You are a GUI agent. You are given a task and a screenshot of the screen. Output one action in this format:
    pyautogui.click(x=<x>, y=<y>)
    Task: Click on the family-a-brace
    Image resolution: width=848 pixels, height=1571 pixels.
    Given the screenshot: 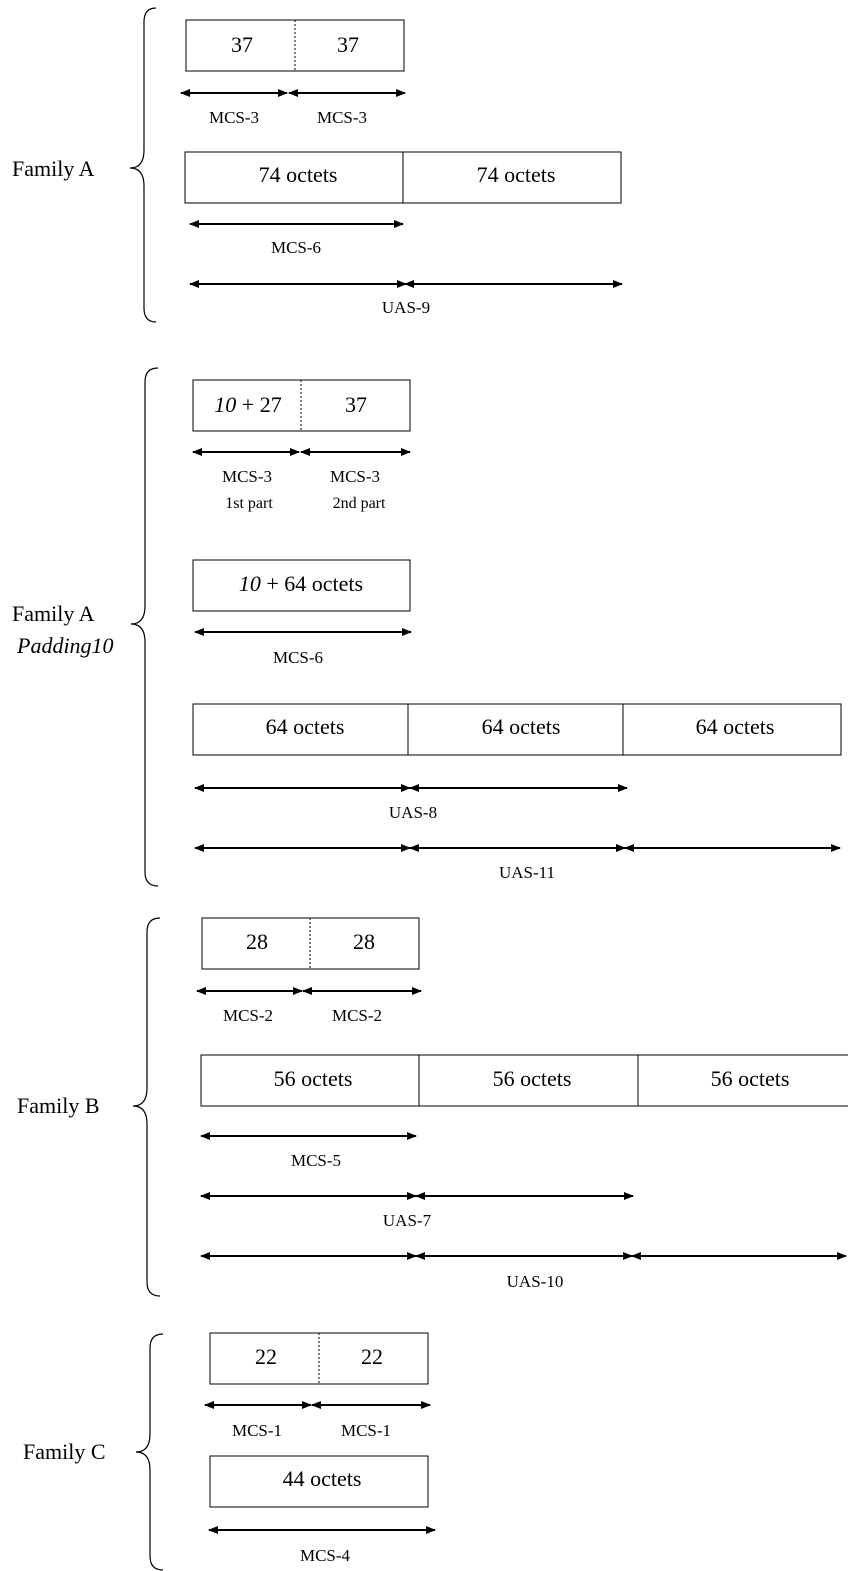 What is the action you would take?
    pyautogui.click(x=143, y=165)
    